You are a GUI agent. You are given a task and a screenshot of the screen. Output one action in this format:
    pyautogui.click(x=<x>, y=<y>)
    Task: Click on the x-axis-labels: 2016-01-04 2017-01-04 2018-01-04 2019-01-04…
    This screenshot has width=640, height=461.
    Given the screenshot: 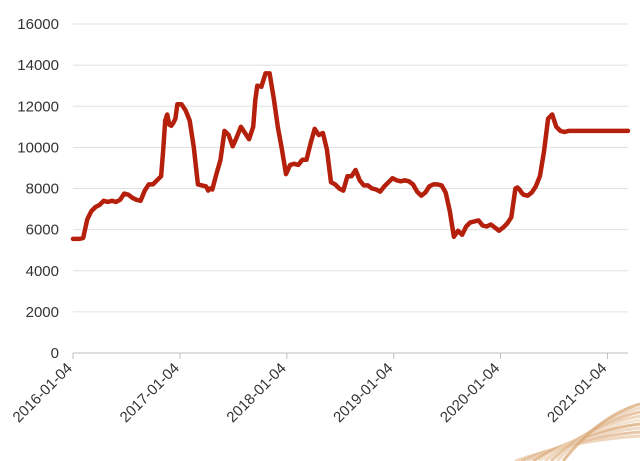 What is the action you would take?
    pyautogui.click(x=310, y=393)
    